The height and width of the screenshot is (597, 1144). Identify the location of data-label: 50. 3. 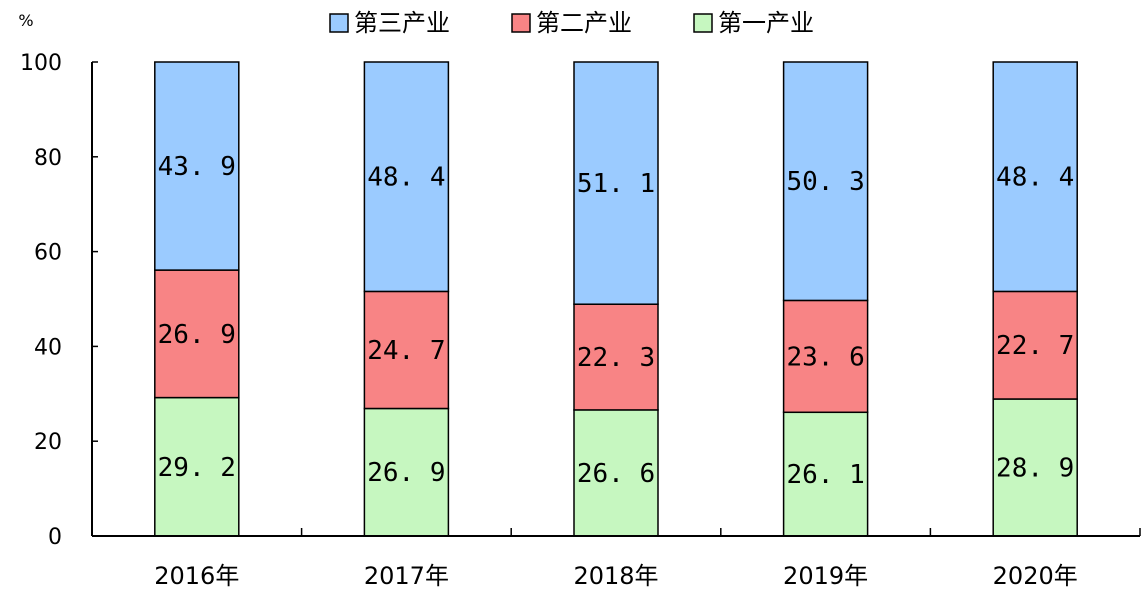
(825, 182).